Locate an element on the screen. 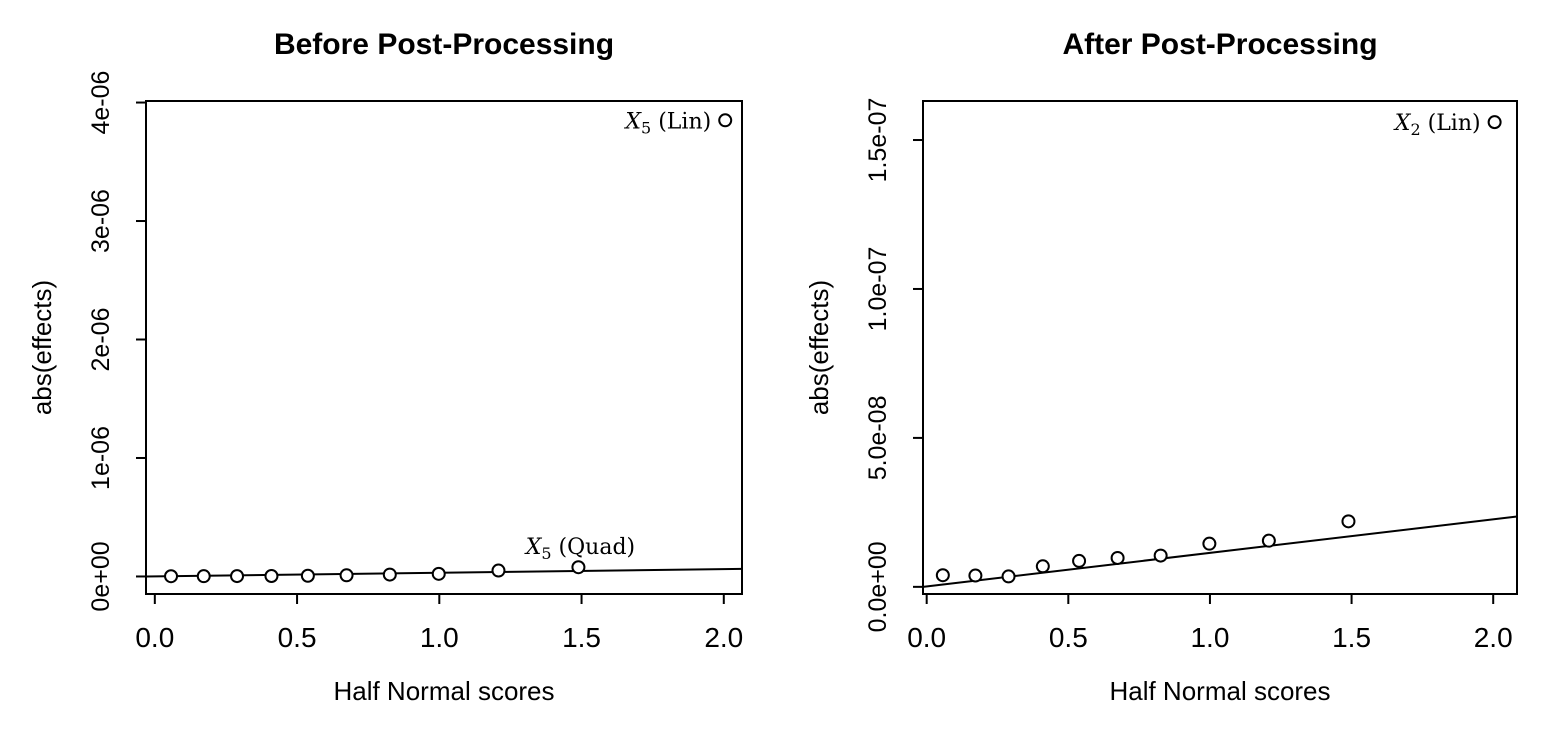 The image size is (1556, 731). y-axis-label-before: abs(effects) is located at coordinates (42, 347).